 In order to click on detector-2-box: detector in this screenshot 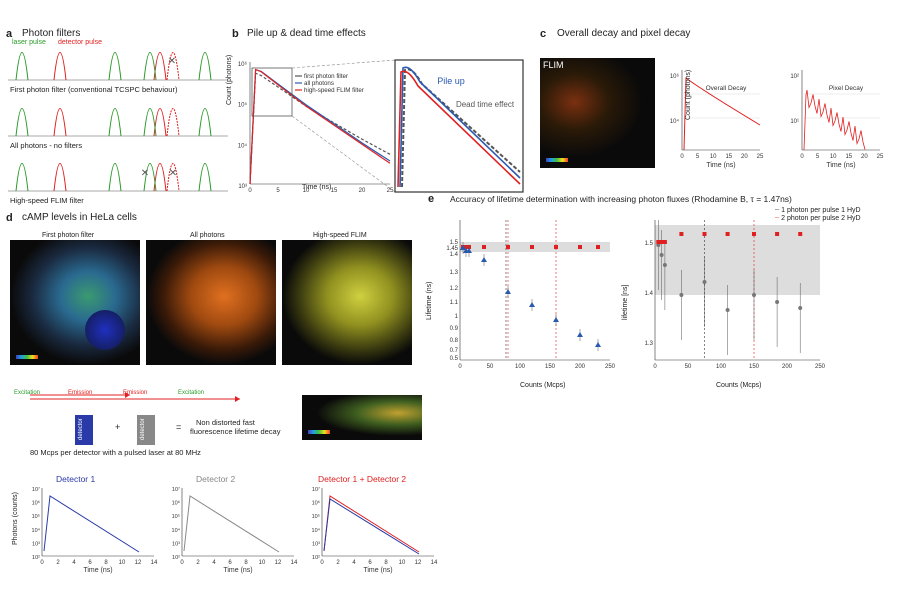, I will do `click(146, 430)`.